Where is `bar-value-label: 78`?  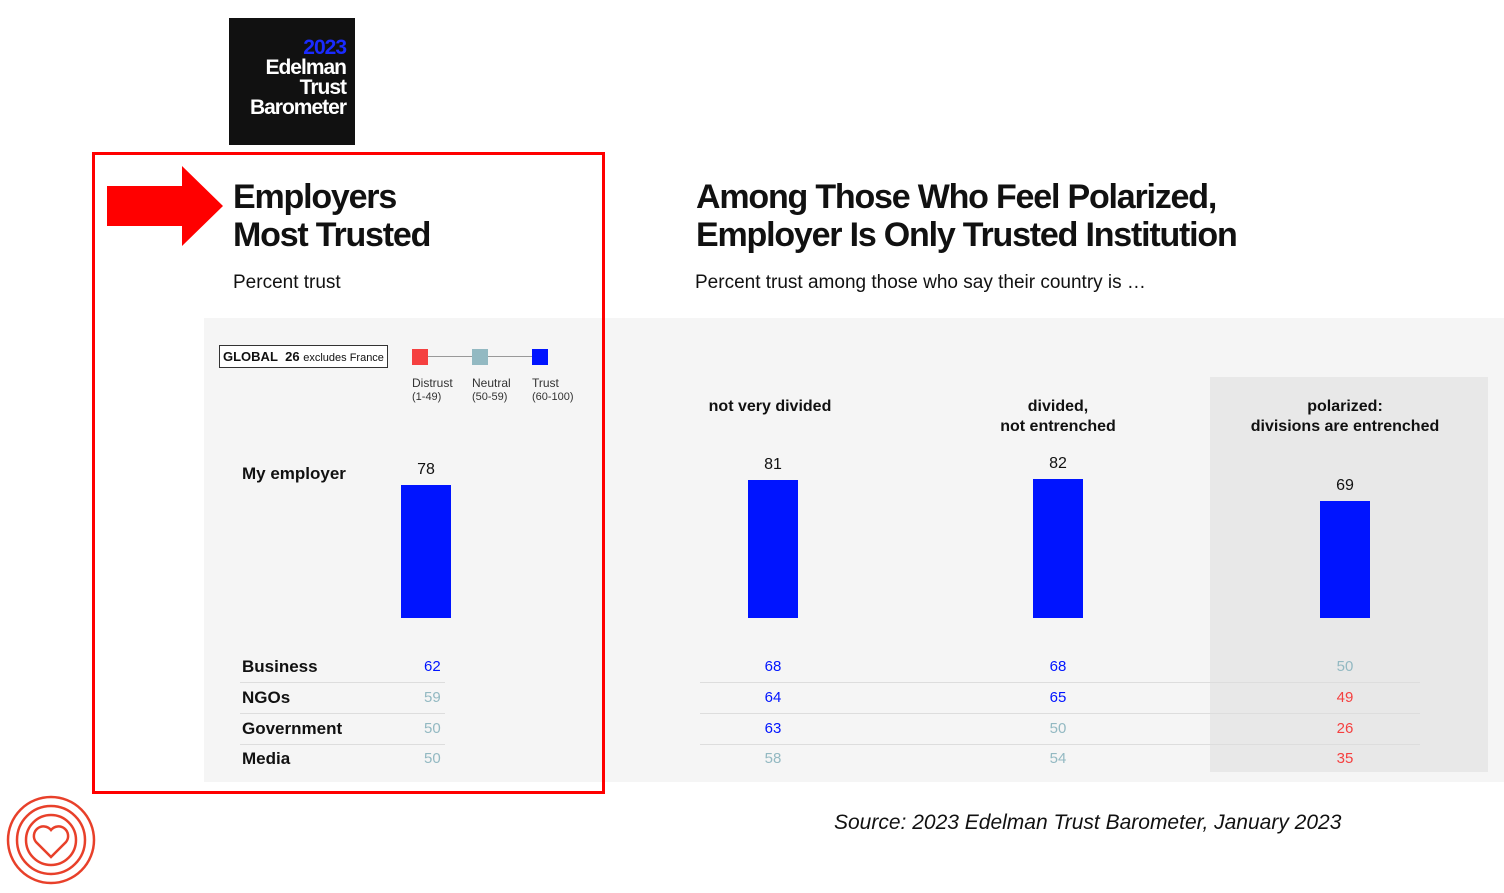 bar-value-label: 78 is located at coordinates (426, 470).